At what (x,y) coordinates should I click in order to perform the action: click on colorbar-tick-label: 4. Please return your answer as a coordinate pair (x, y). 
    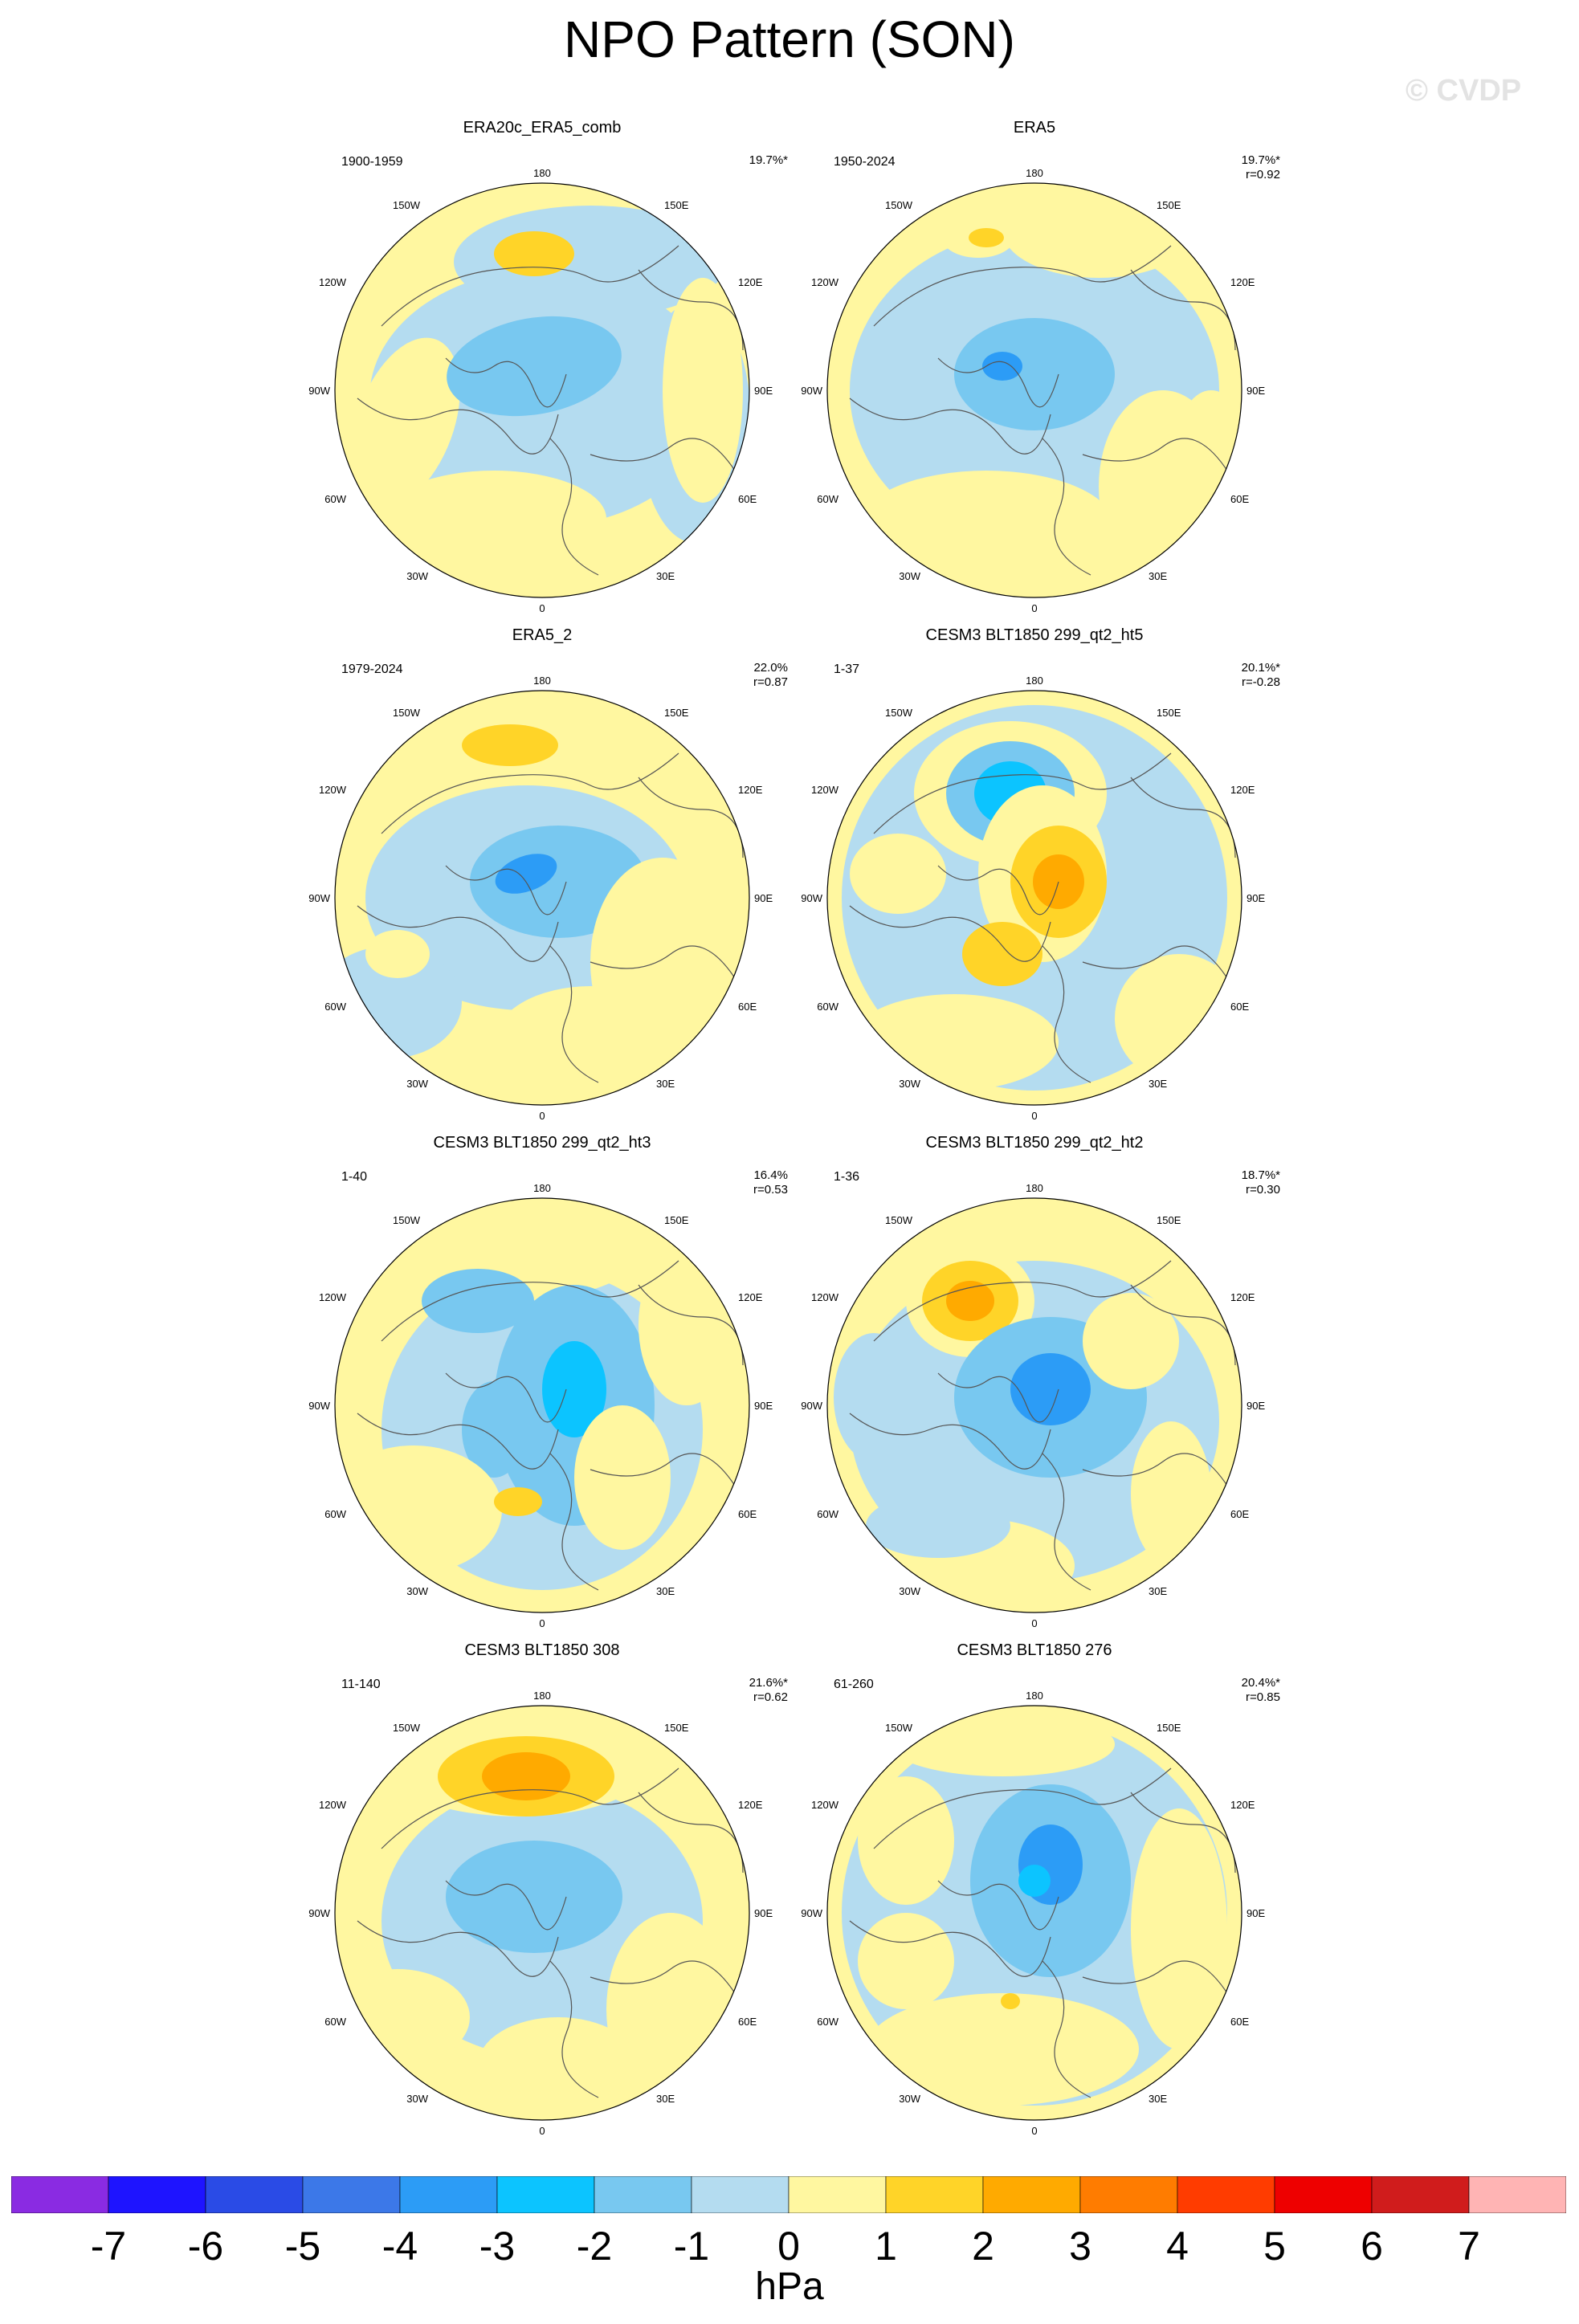
    Looking at the image, I should click on (1177, 2247).